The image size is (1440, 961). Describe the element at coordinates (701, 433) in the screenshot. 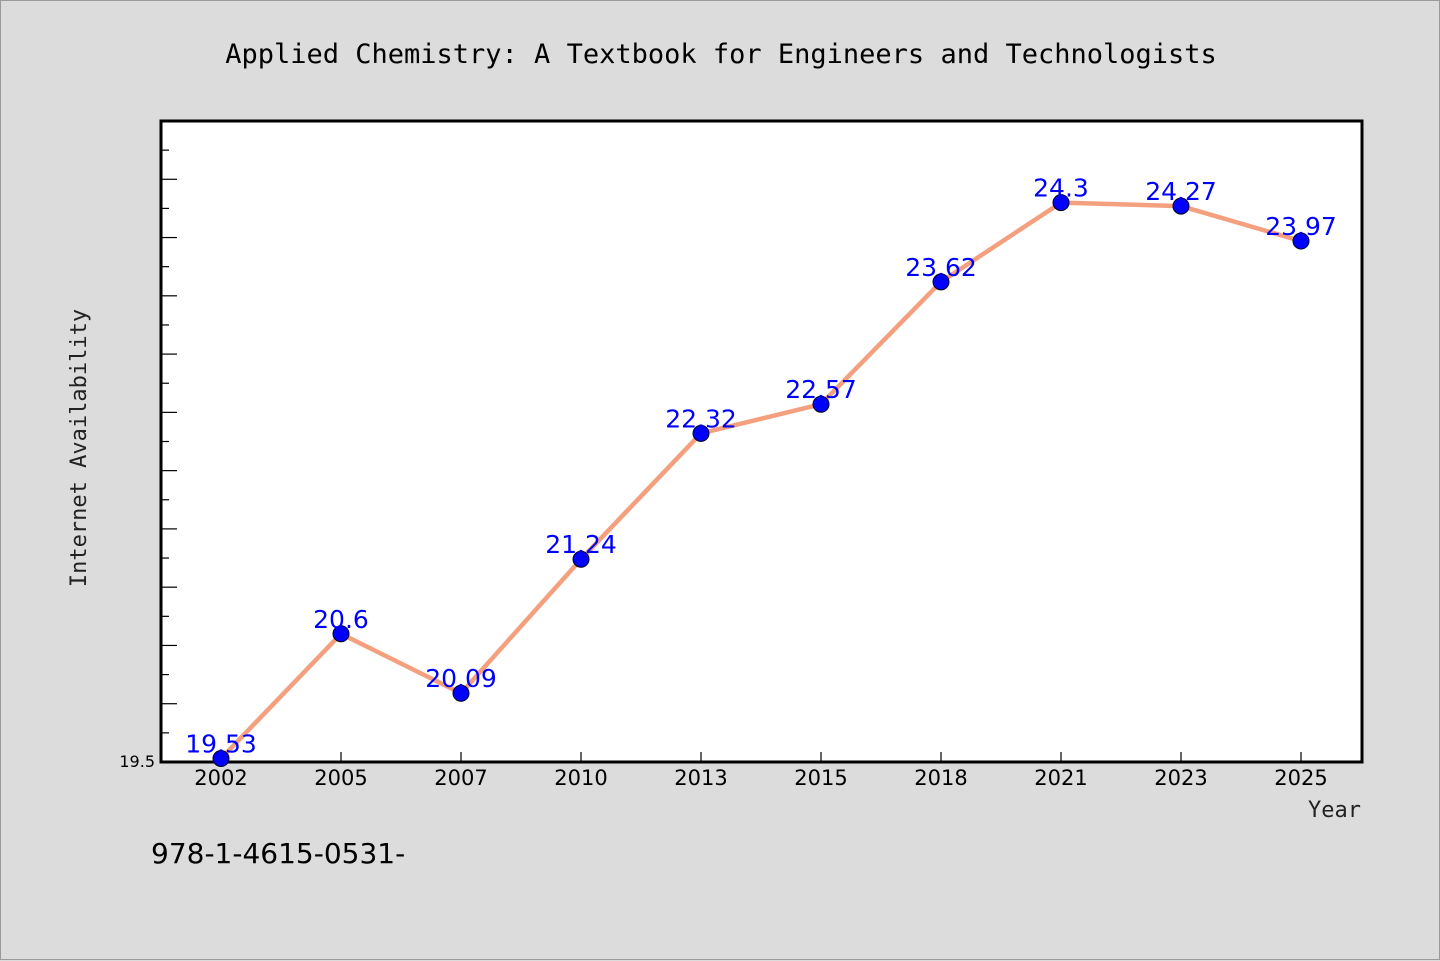

I see `data-point-2013` at that location.